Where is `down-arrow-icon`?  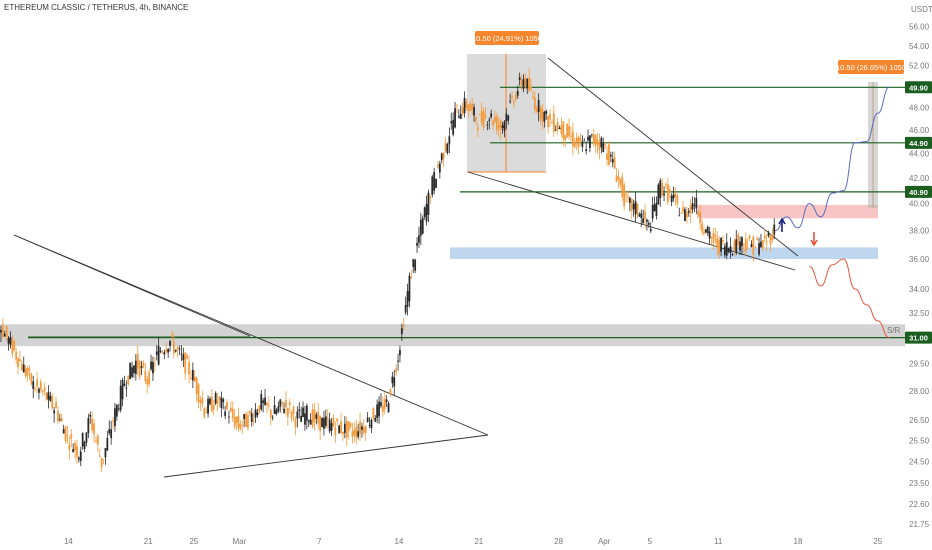
down-arrow-icon is located at coordinates (814, 239).